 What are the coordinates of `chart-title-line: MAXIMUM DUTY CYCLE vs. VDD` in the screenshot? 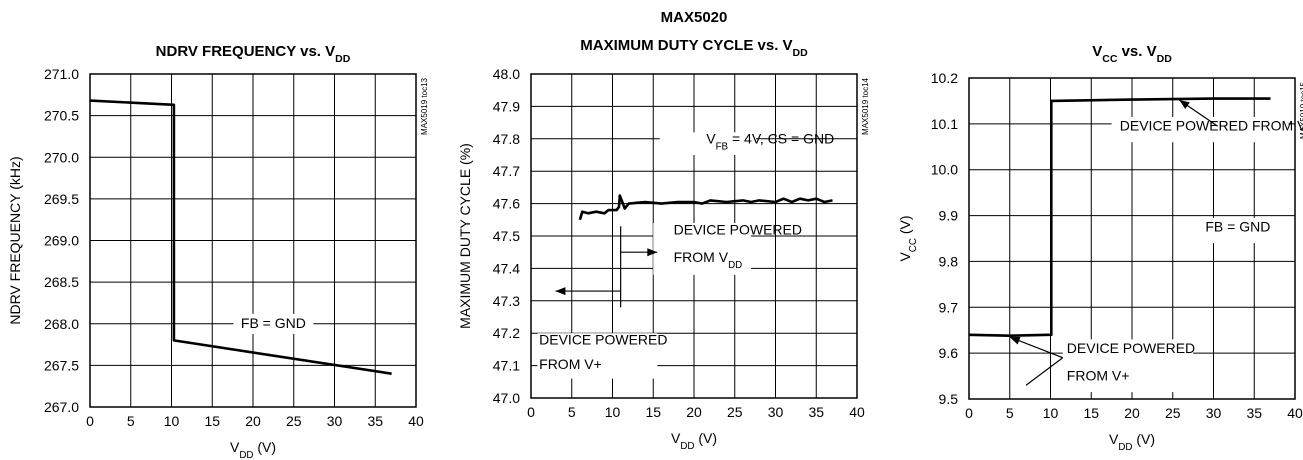 It's located at (694, 48).